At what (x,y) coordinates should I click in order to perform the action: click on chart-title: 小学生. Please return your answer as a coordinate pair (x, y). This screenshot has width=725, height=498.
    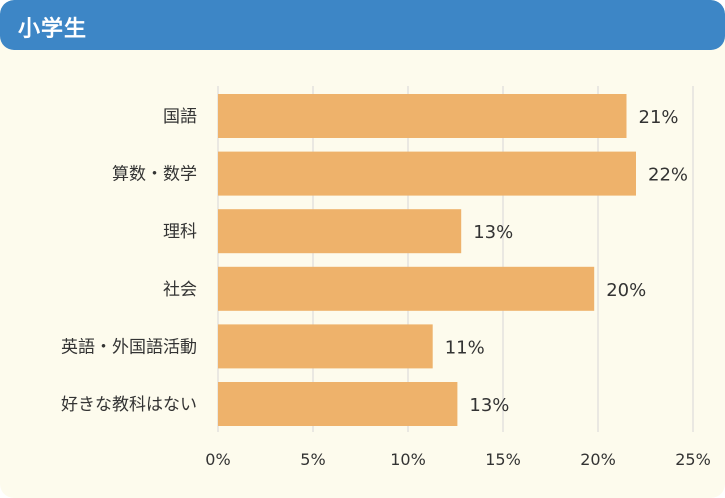
    Looking at the image, I should click on (53, 29).